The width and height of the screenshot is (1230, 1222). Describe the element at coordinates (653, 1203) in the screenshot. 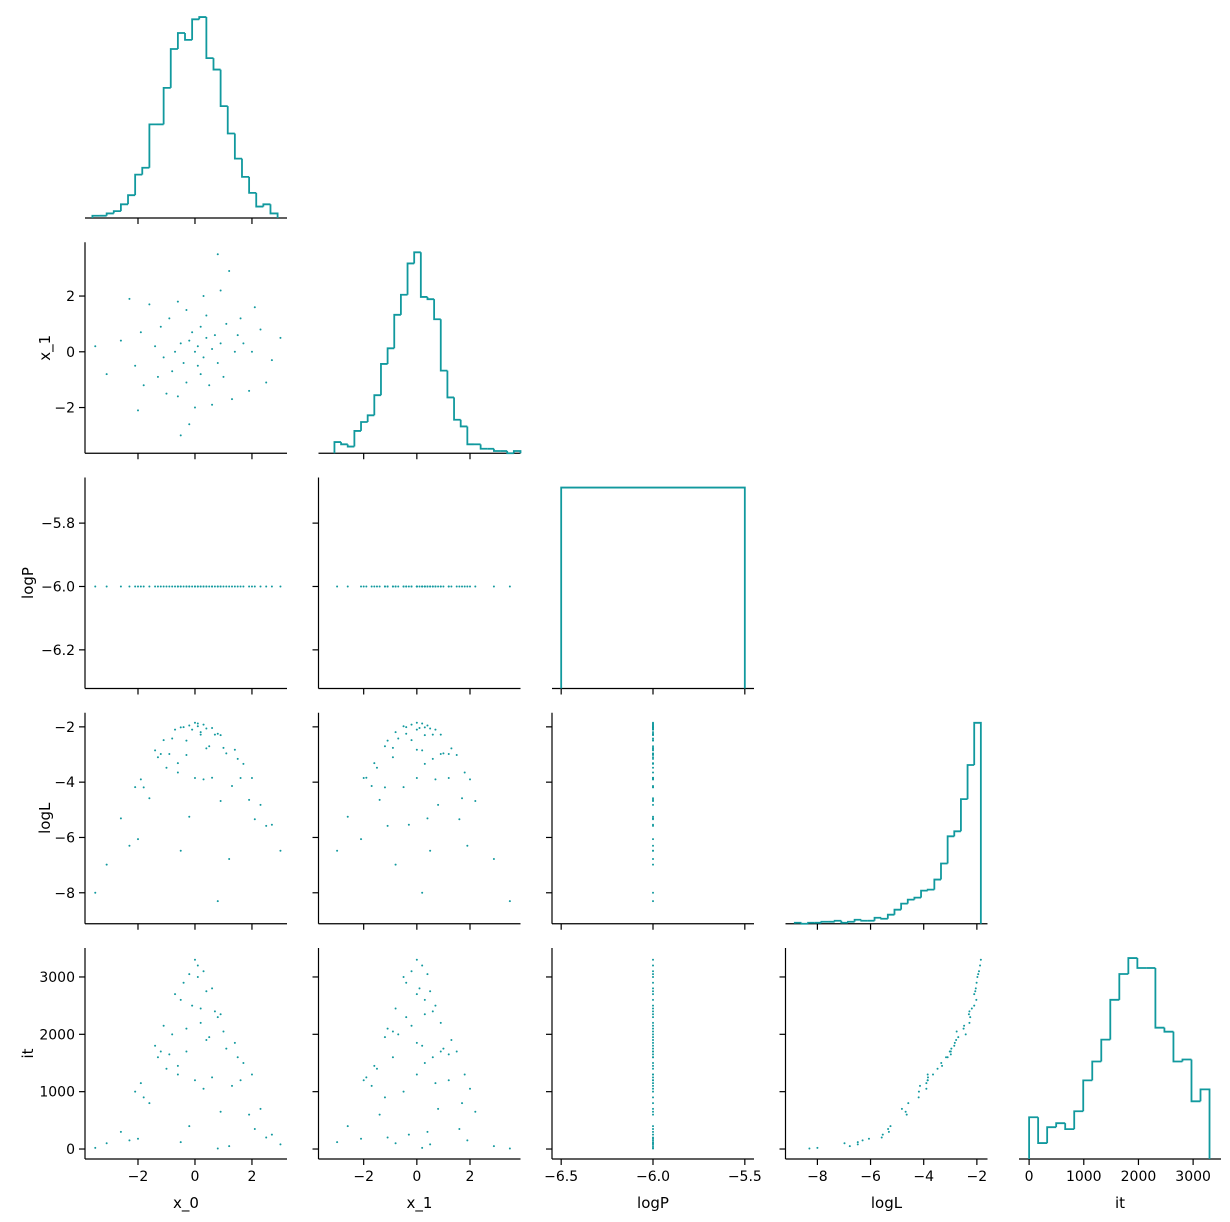

I see `x-axis-label: logP` at that location.